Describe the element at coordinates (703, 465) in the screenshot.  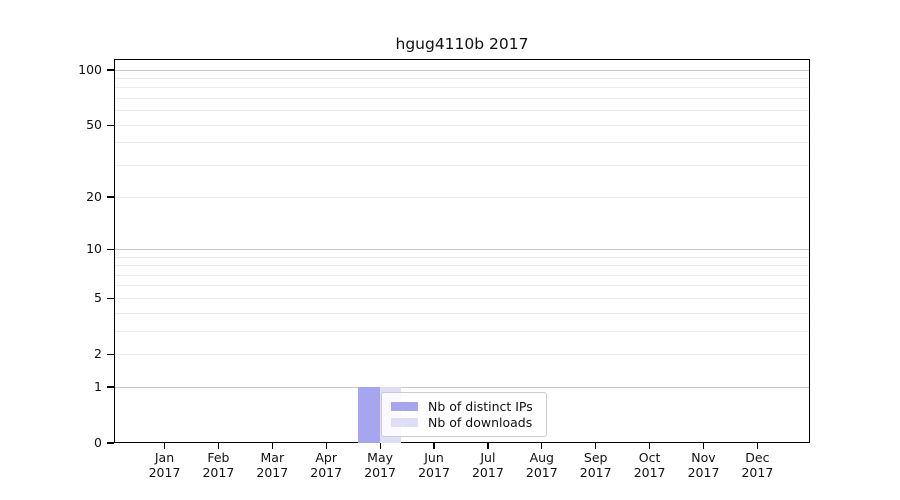
I see `x-tick-label: Nov 2017` at that location.